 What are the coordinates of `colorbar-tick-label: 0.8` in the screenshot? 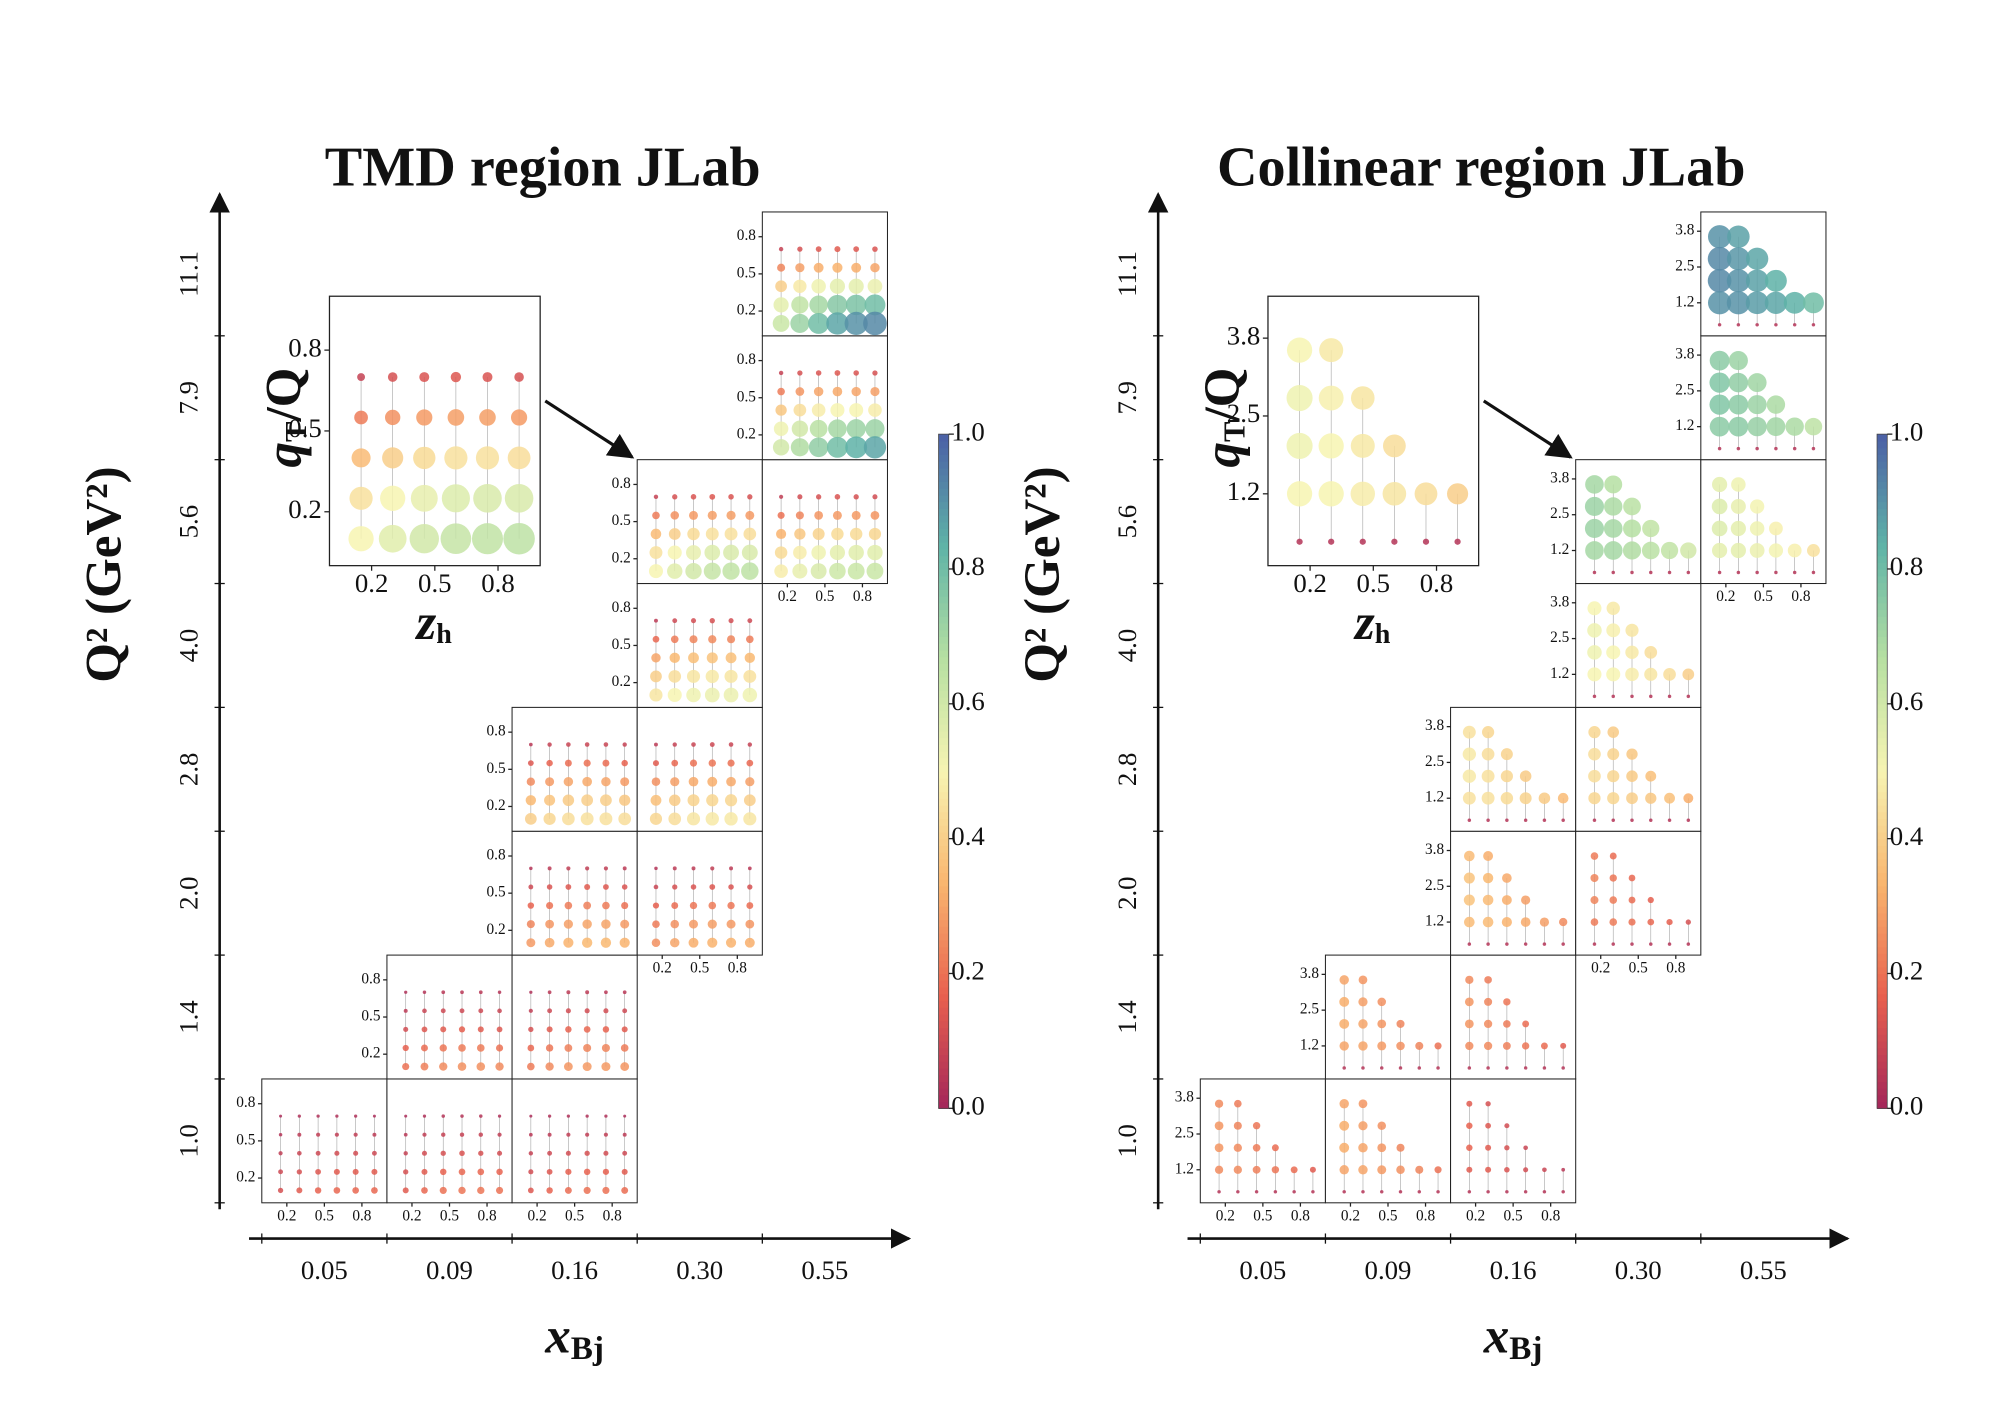 It's located at (968, 566).